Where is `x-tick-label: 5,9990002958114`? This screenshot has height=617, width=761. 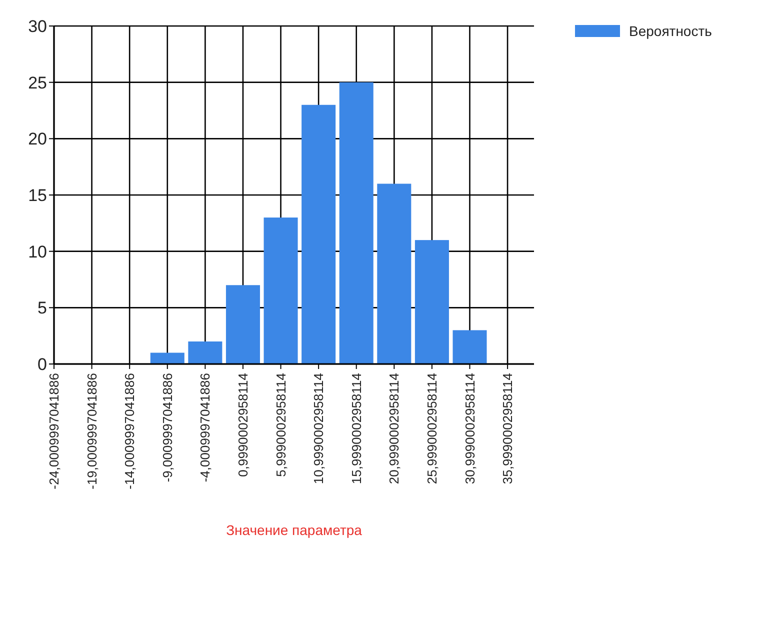
x-tick-label: 5,9990002958114 is located at coordinates (280, 425).